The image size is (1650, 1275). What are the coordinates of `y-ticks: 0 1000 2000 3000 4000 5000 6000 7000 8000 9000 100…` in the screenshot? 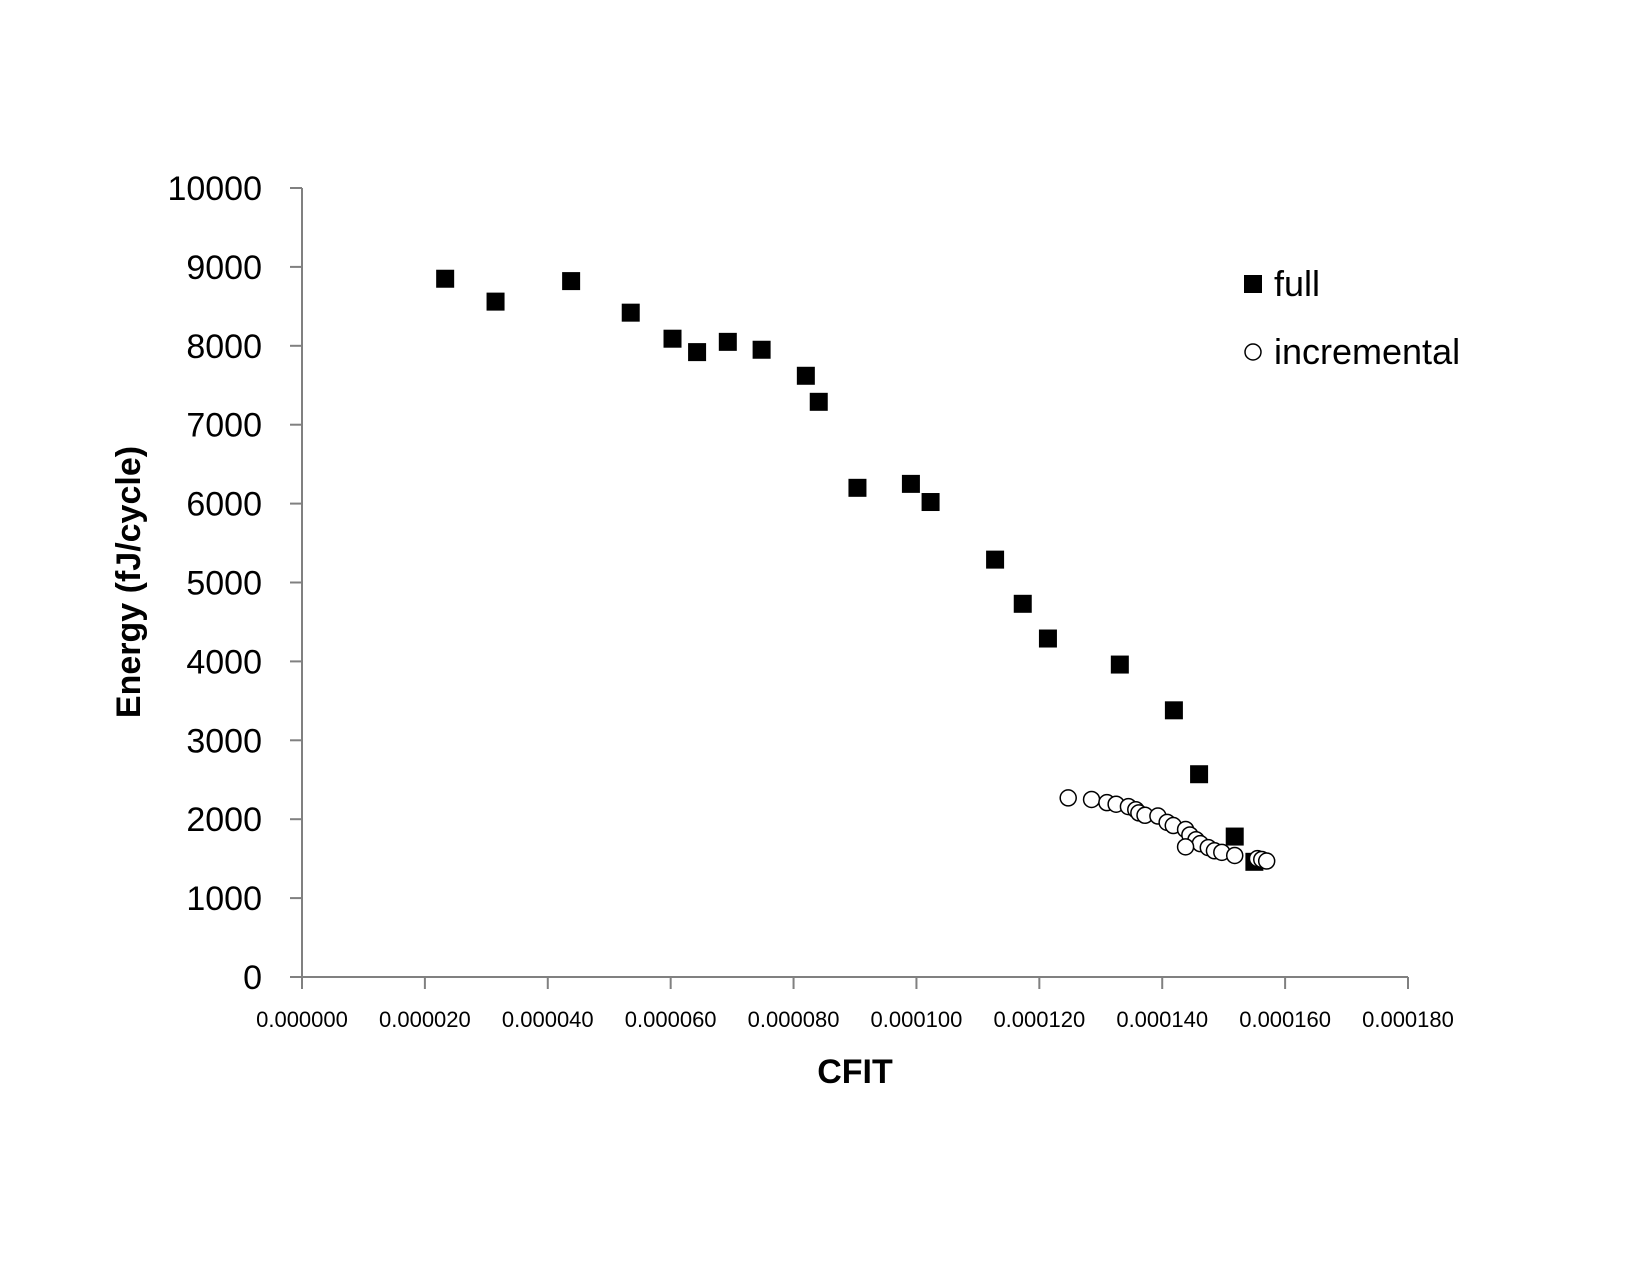 It's located at (234, 583).